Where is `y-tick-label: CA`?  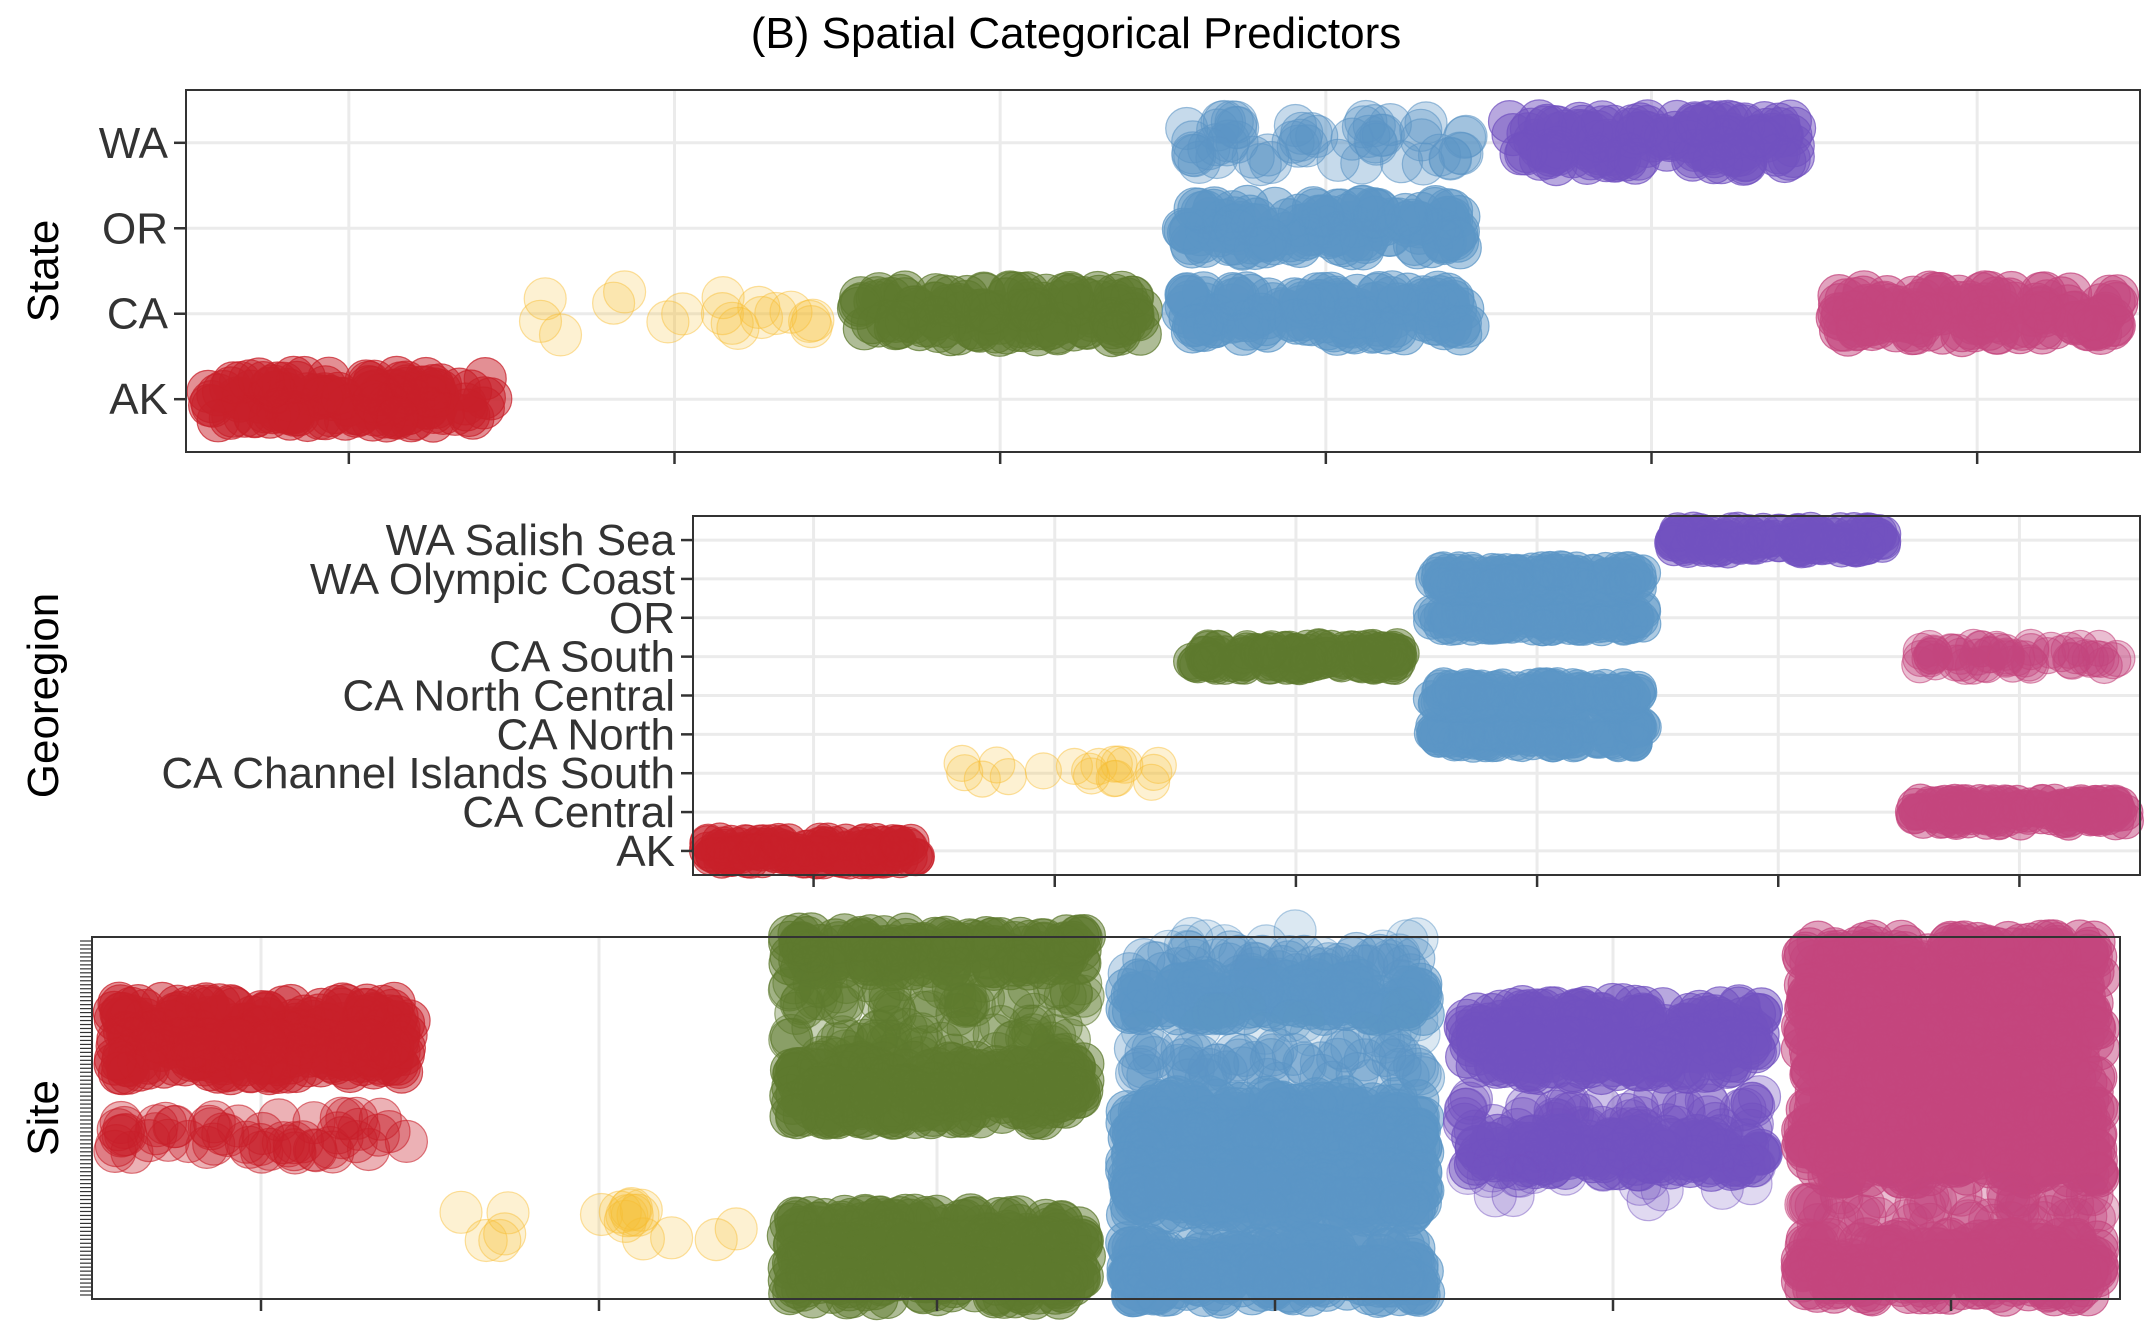 y-tick-label: CA is located at coordinates (138, 314).